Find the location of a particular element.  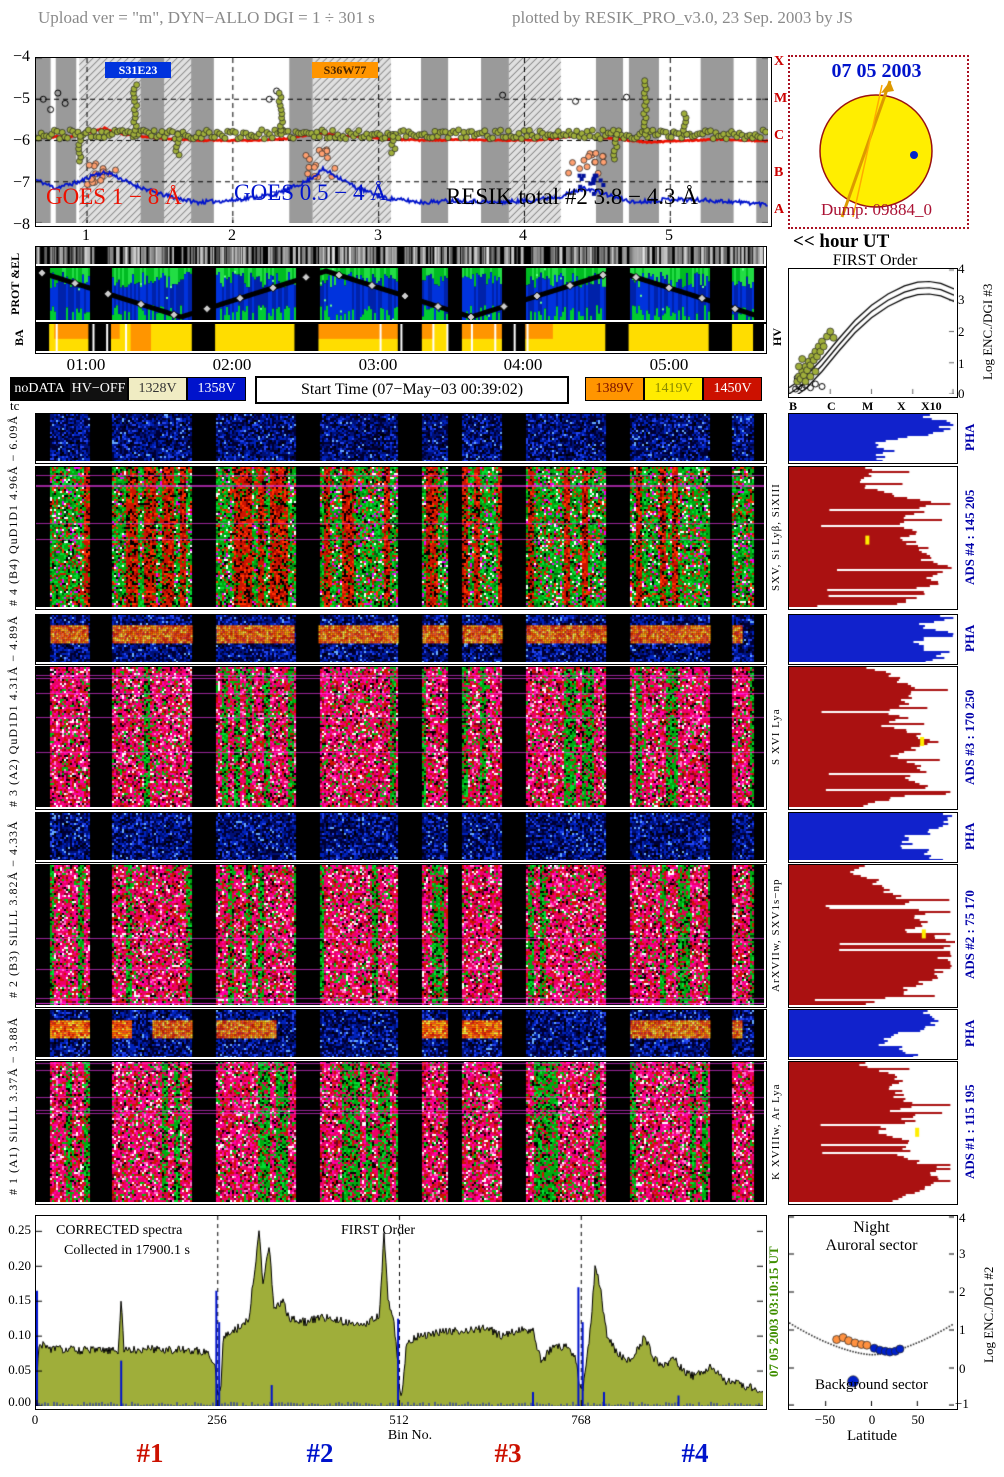

prot-el-label: PROT &EL is located at coordinates (15, 284).